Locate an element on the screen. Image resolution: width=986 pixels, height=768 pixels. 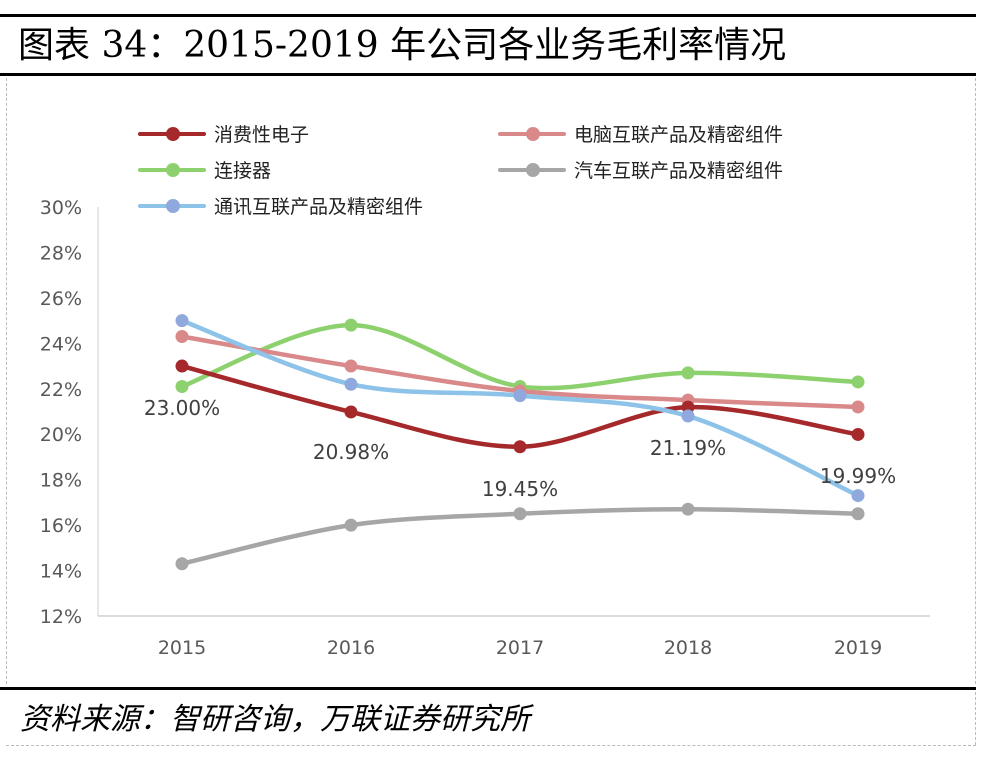
data-label: 23.00% is located at coordinates (182, 408).